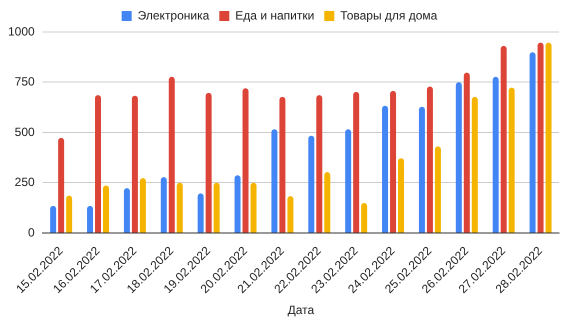 The image size is (569, 322). What do you see at coordinates (25, 182) in the screenshot?
I see `y-tick-label: 250` at bounding box center [25, 182].